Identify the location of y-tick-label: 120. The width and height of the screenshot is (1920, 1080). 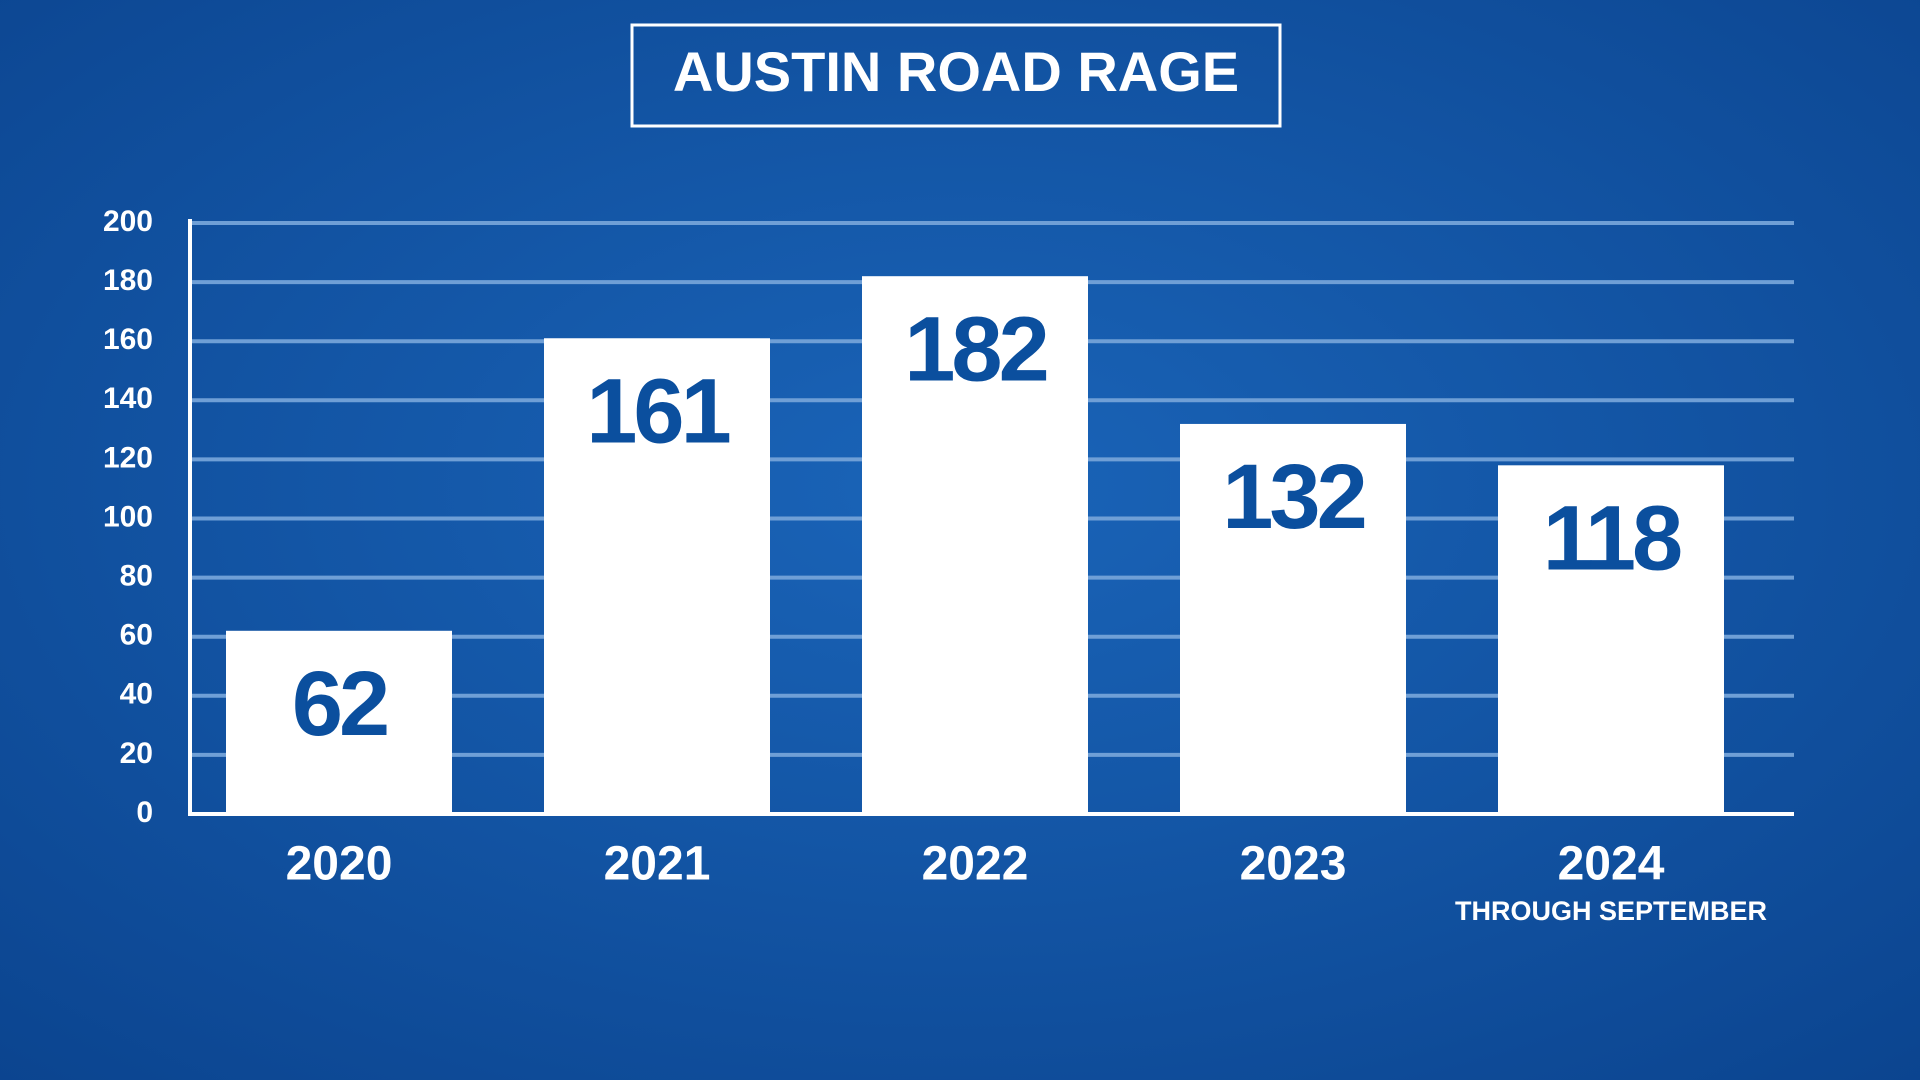
(128, 457).